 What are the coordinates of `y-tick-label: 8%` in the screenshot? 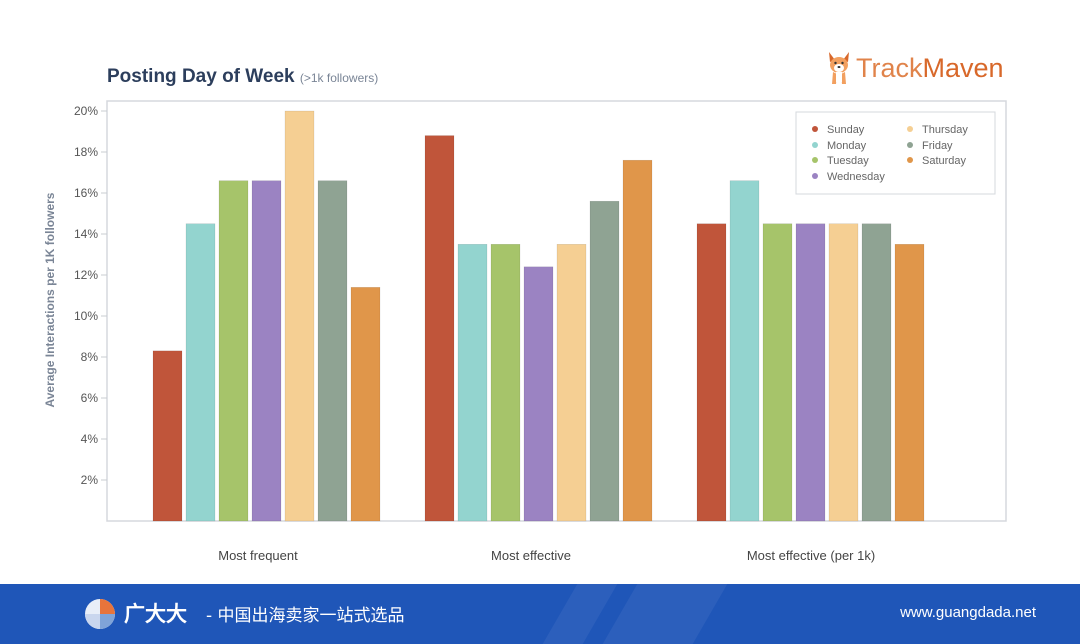 It's located at (90, 357).